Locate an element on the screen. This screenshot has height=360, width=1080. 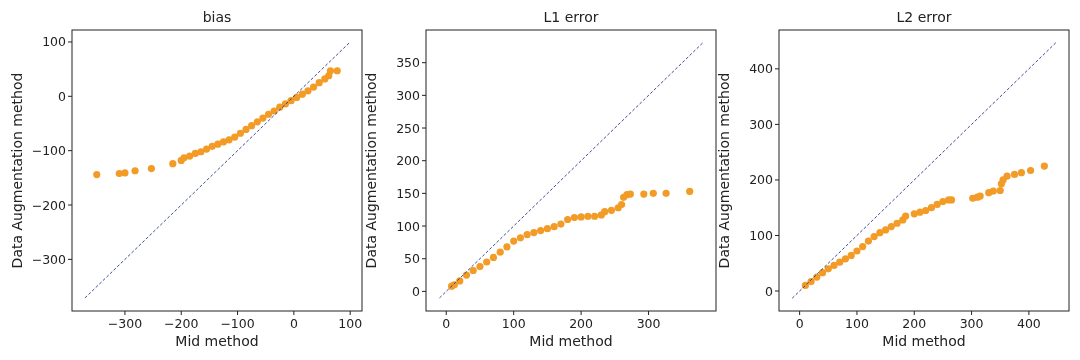
x-tick-label: −300 is located at coordinates (125, 323).